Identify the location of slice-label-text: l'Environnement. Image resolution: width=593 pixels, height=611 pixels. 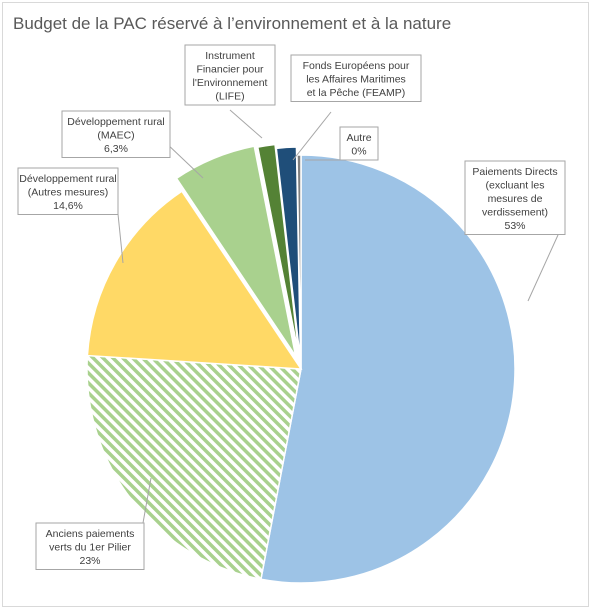
(230, 83).